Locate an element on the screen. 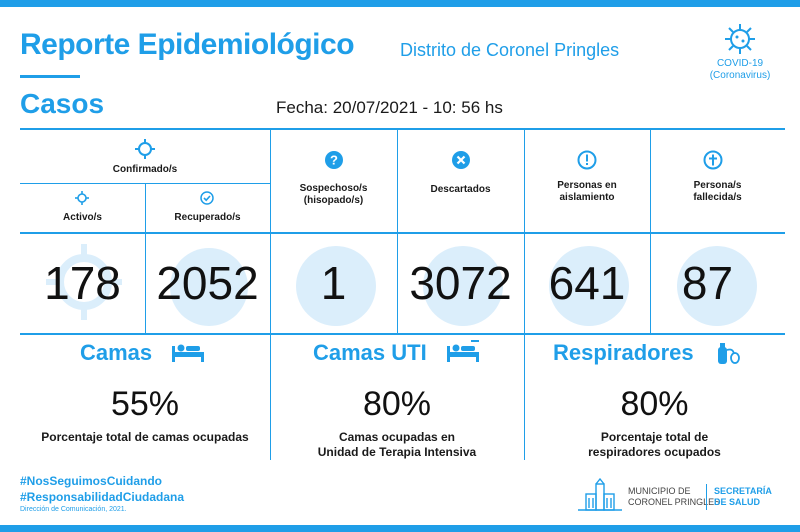  suspected-label-line1: Sospechoso/s is located at coordinates (333, 188).